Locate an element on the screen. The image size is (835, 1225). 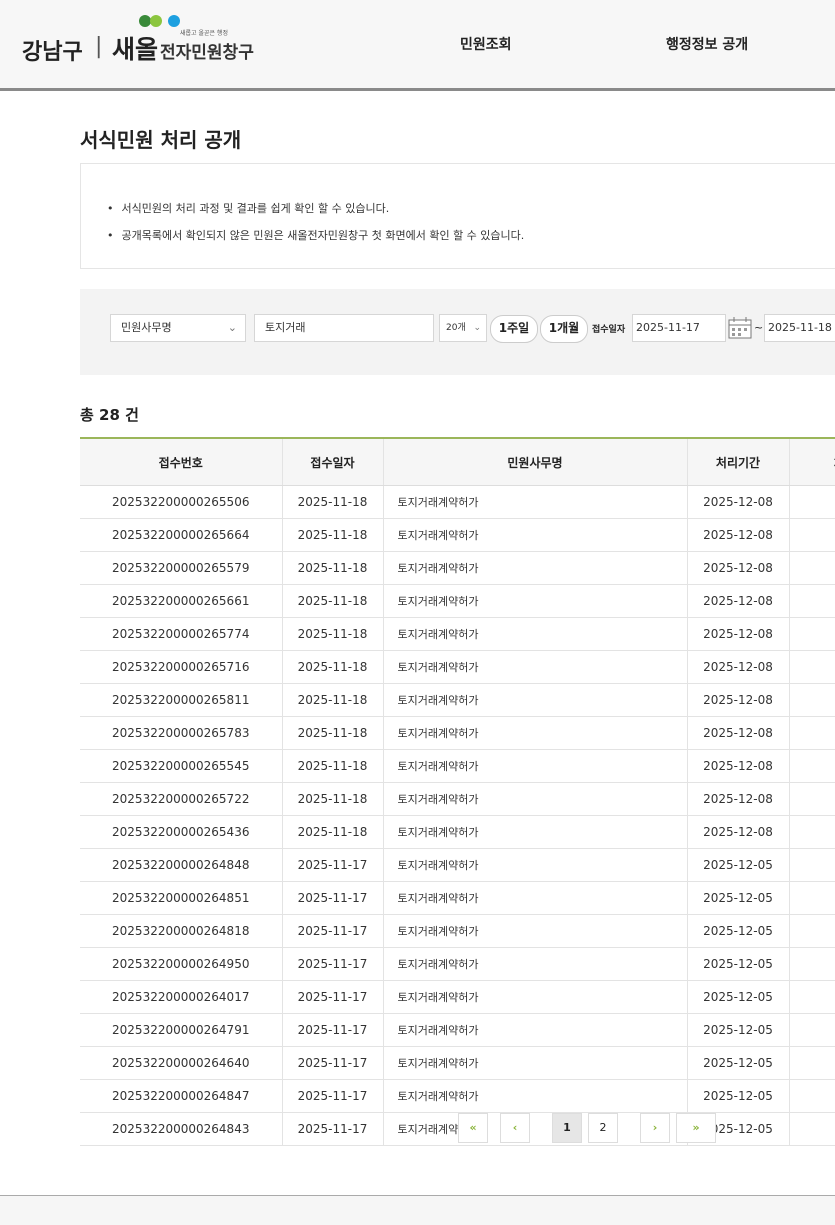
week-button: 1주일 is located at coordinates (514, 329).